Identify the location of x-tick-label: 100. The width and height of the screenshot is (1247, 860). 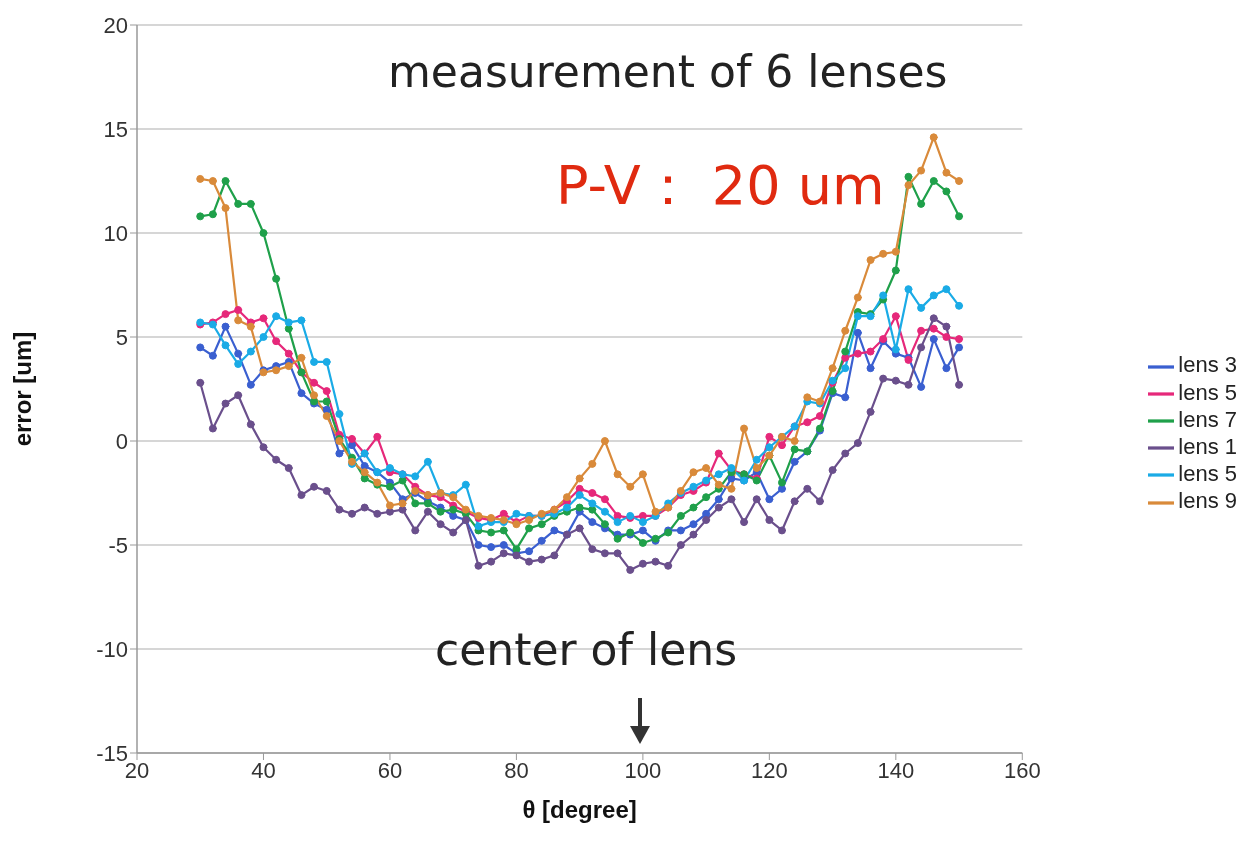
(643, 770).